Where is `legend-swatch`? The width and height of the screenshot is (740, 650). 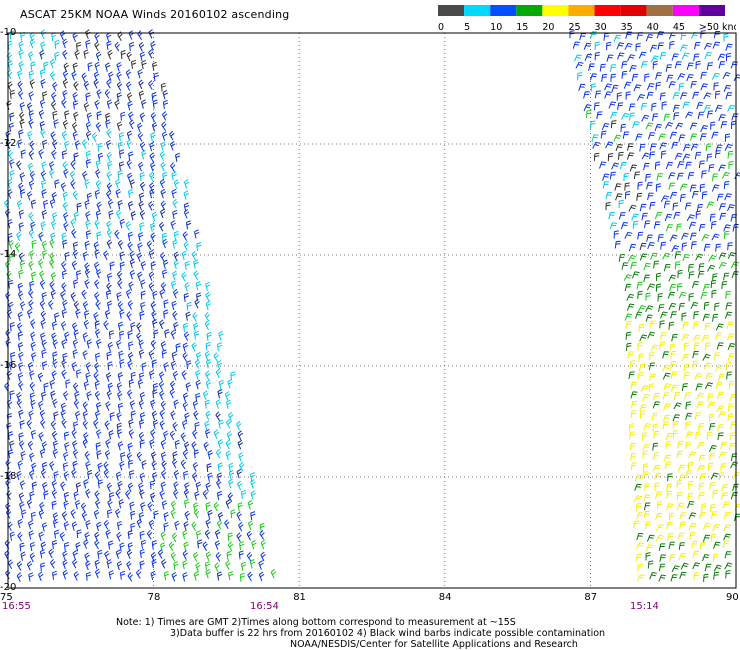
legend-swatch is located at coordinates (581, 10).